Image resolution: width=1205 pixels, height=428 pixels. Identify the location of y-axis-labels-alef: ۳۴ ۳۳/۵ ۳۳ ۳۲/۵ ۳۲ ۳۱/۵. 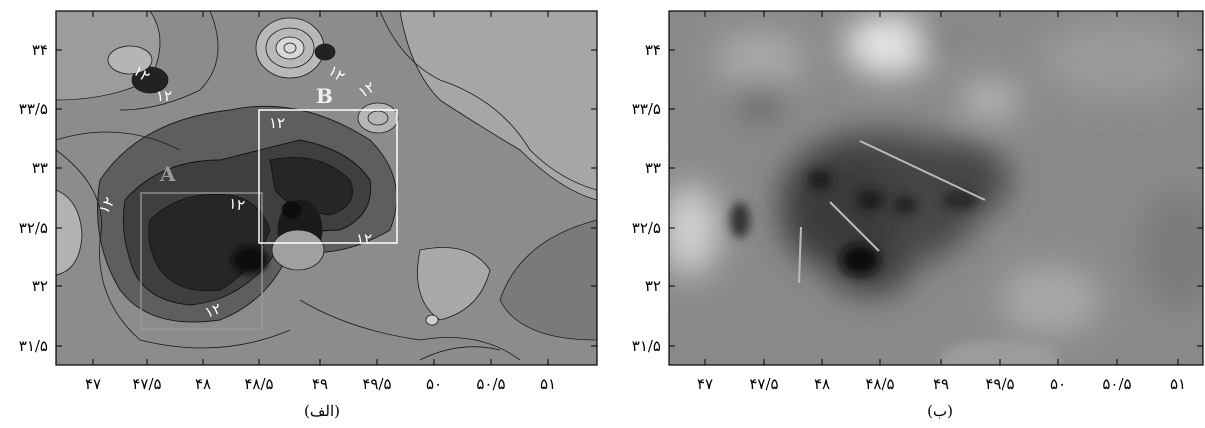
(33, 198).